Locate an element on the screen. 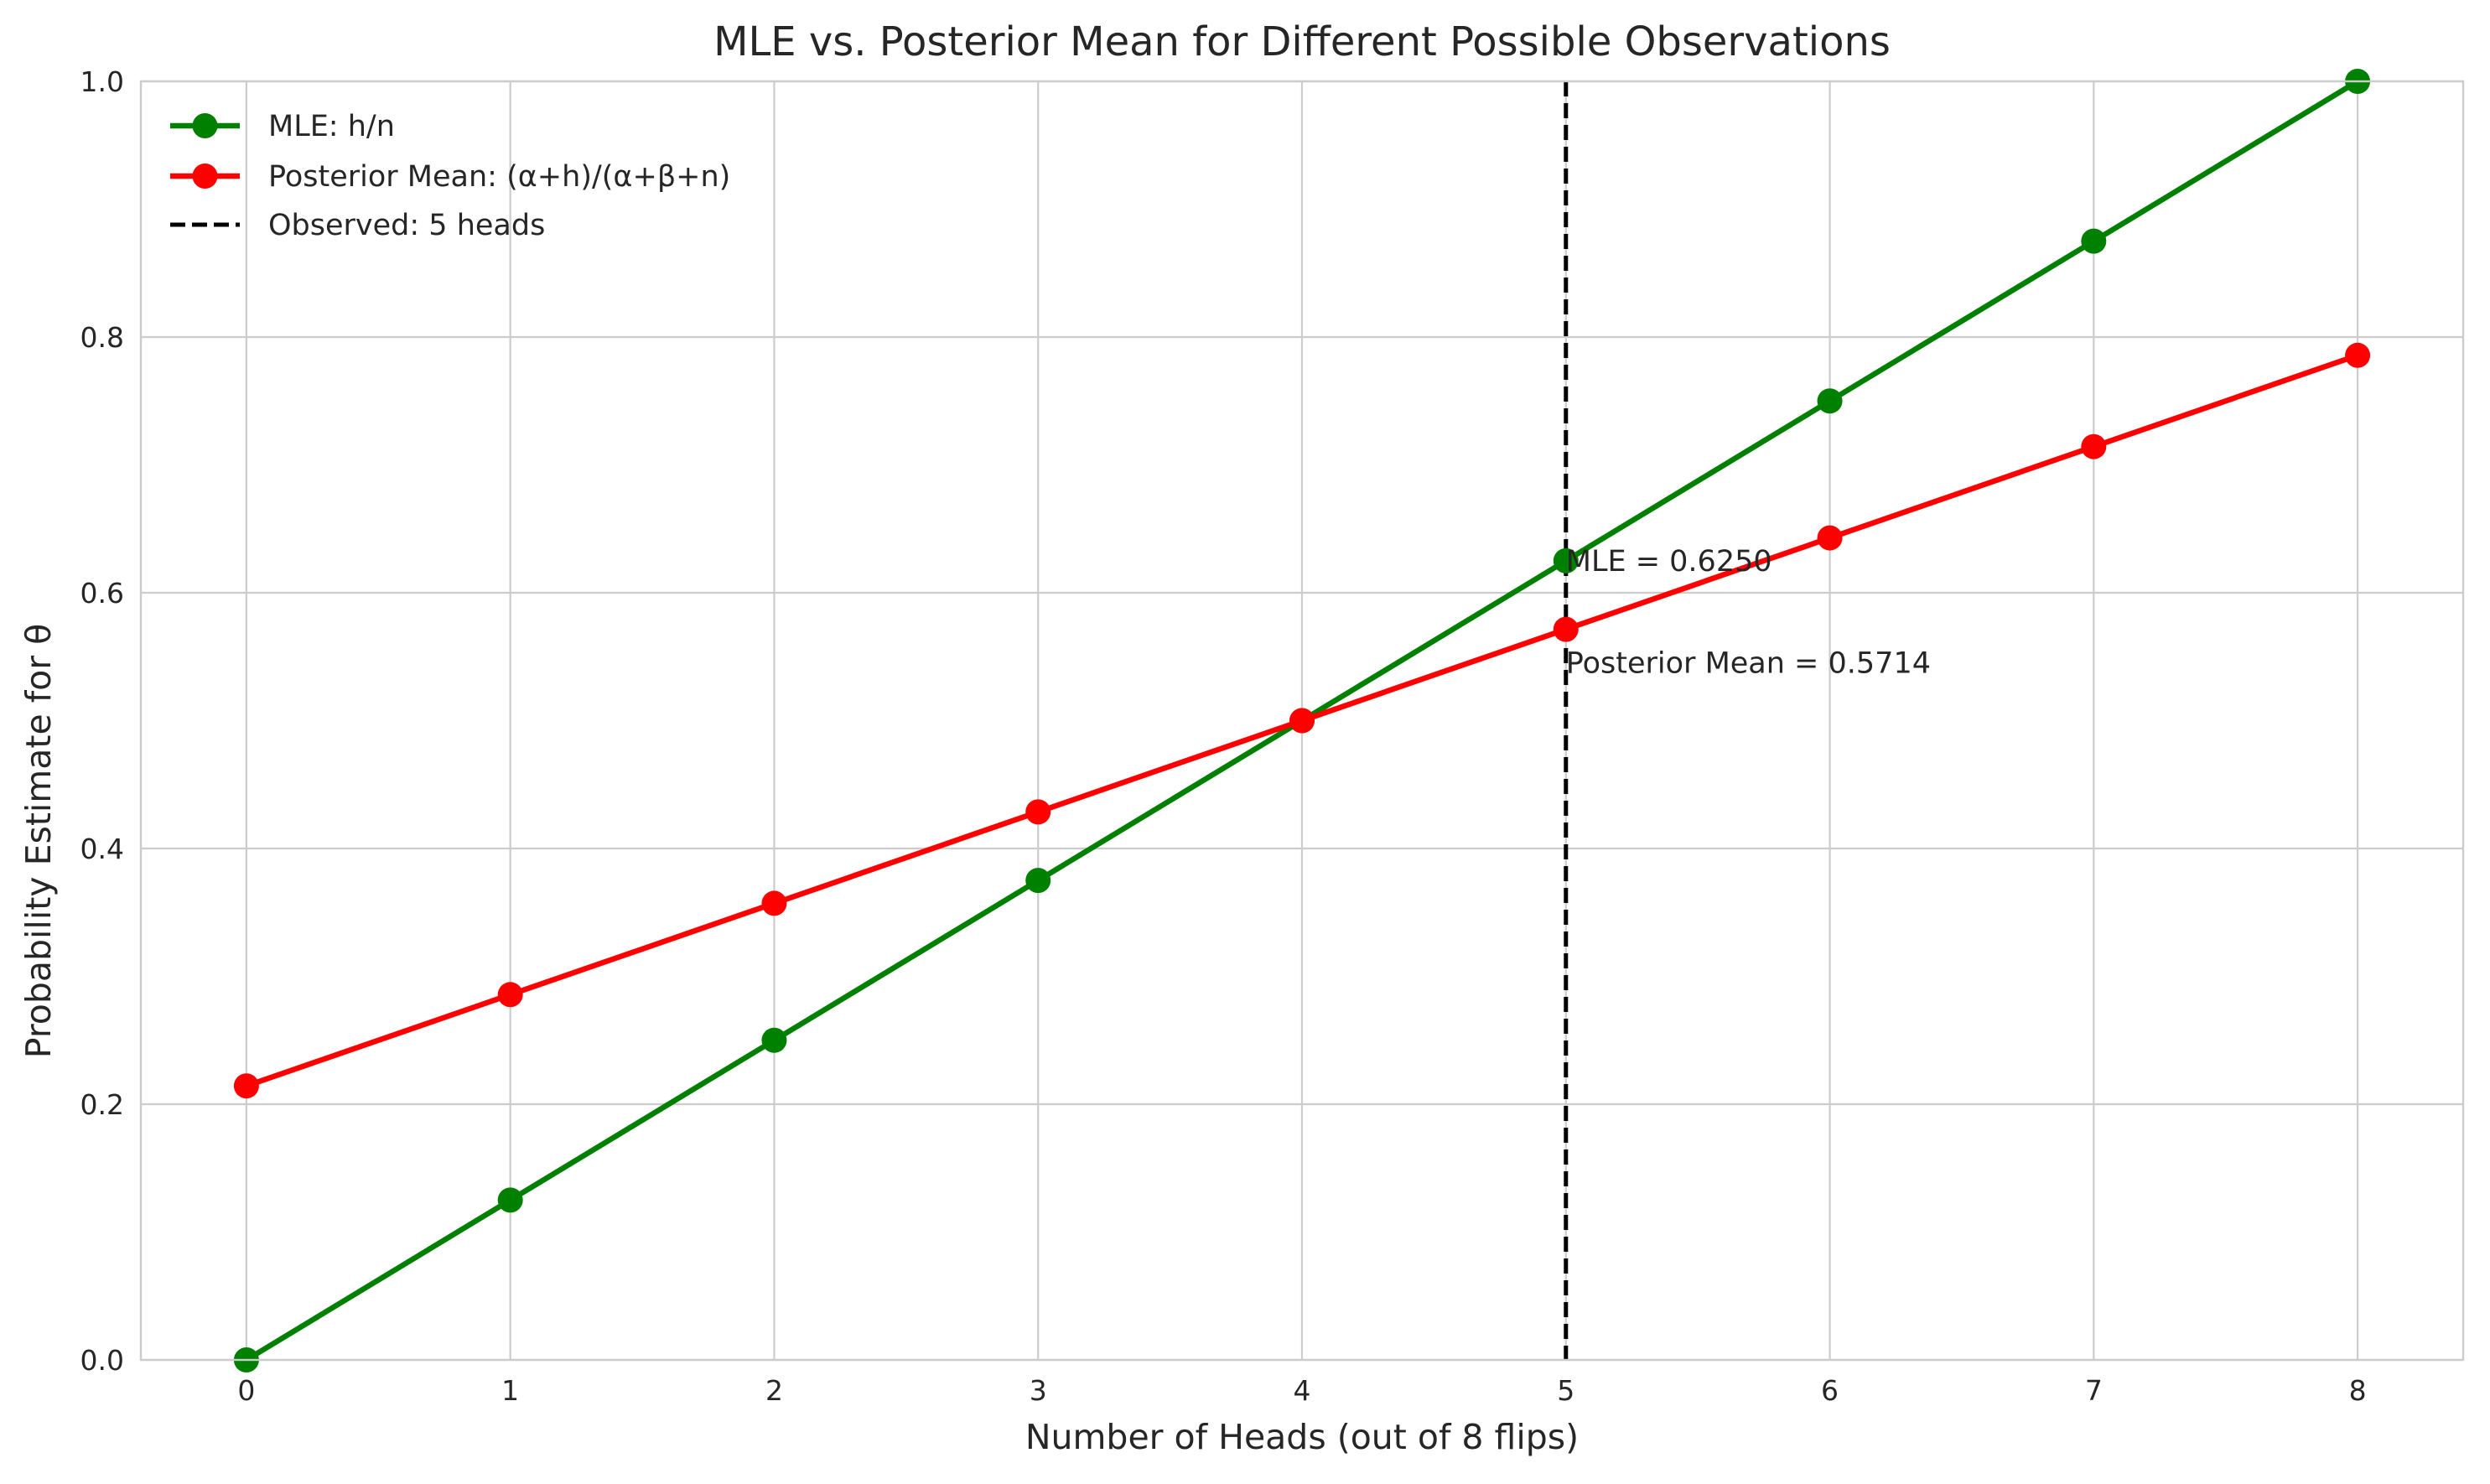  x-tick-label: 2 is located at coordinates (774, 1390).